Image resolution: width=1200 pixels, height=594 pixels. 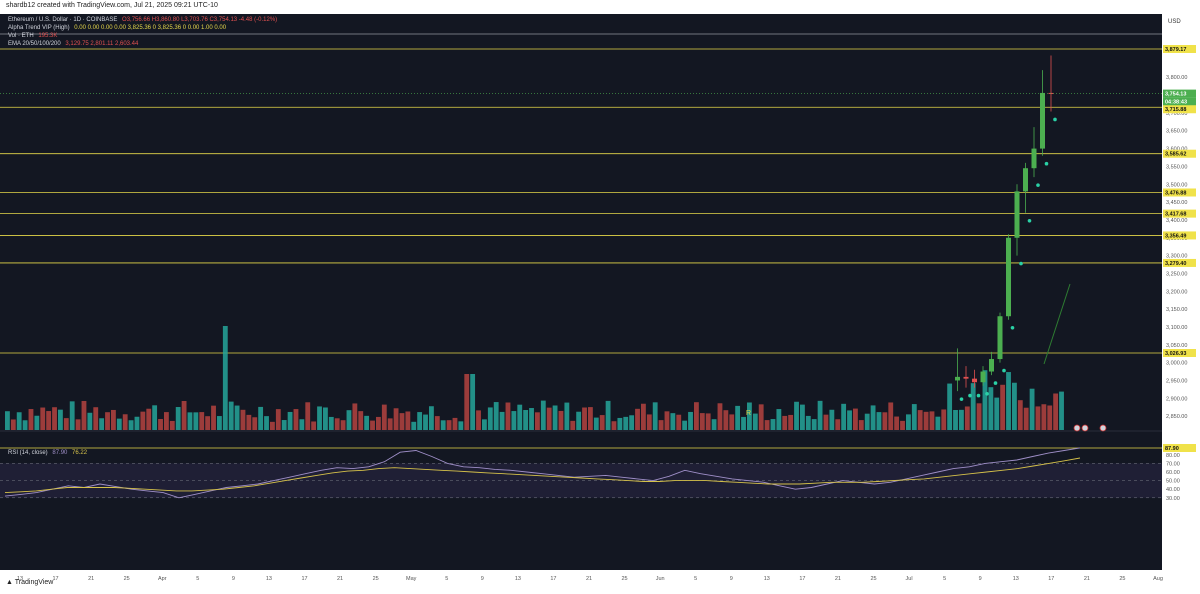 What do you see at coordinates (1173, 456) in the screenshot?
I see `rsi-tick: 80.00` at bounding box center [1173, 456].